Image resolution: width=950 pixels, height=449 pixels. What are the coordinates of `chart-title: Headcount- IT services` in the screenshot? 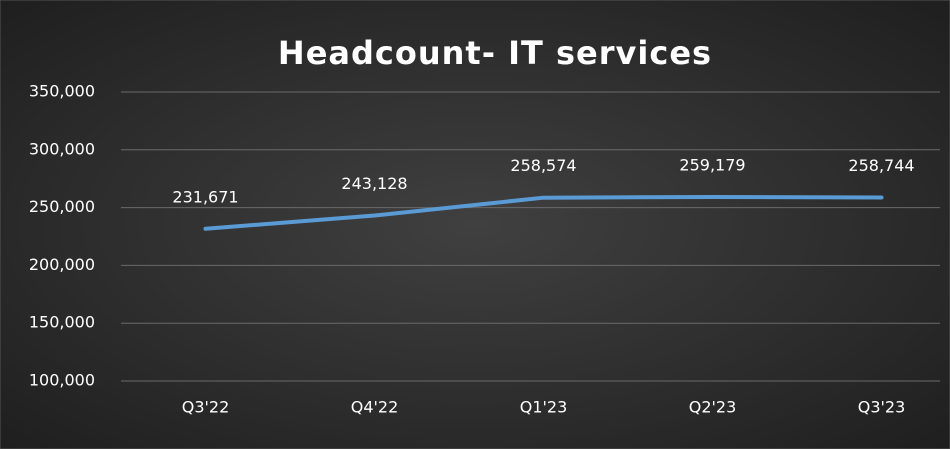 It's located at (495, 53).